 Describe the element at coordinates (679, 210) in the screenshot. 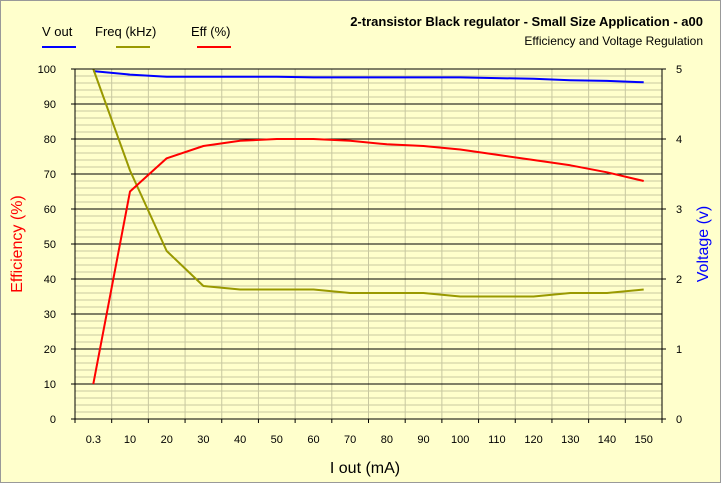

I see `y-right-tick-label: 3` at that location.